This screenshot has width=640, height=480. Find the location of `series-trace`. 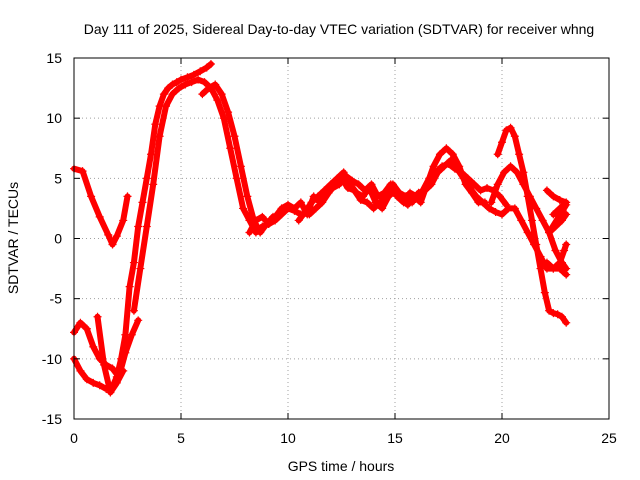

series-trace is located at coordinates (237, 158).